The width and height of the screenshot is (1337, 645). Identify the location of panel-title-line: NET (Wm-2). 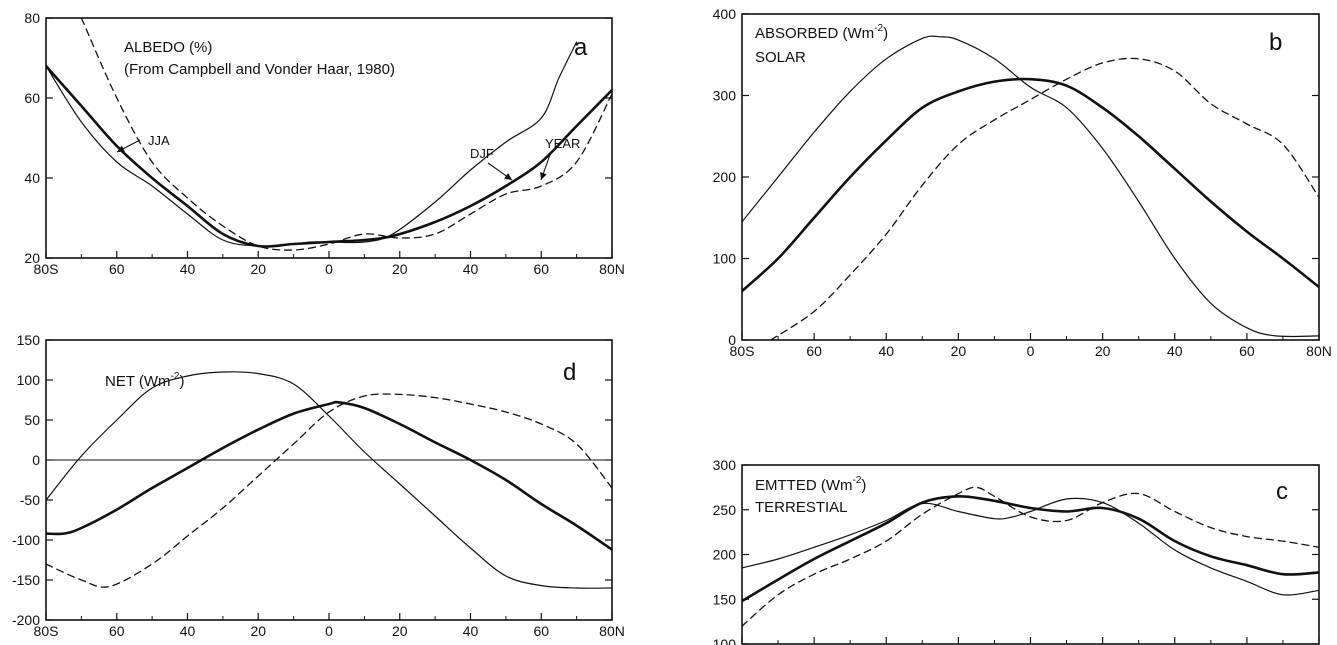
(144, 380).